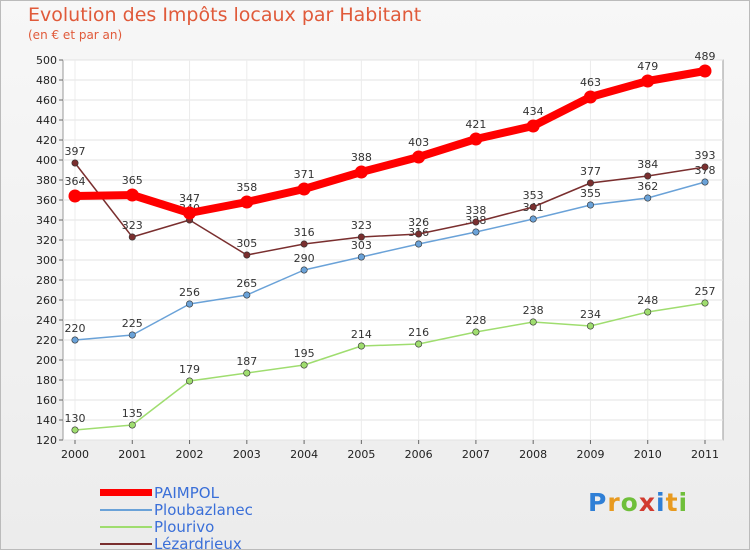 This screenshot has width=750, height=553. What do you see at coordinates (590, 82) in the screenshot?
I see `data-label-paimpol-2009: 463` at bounding box center [590, 82].